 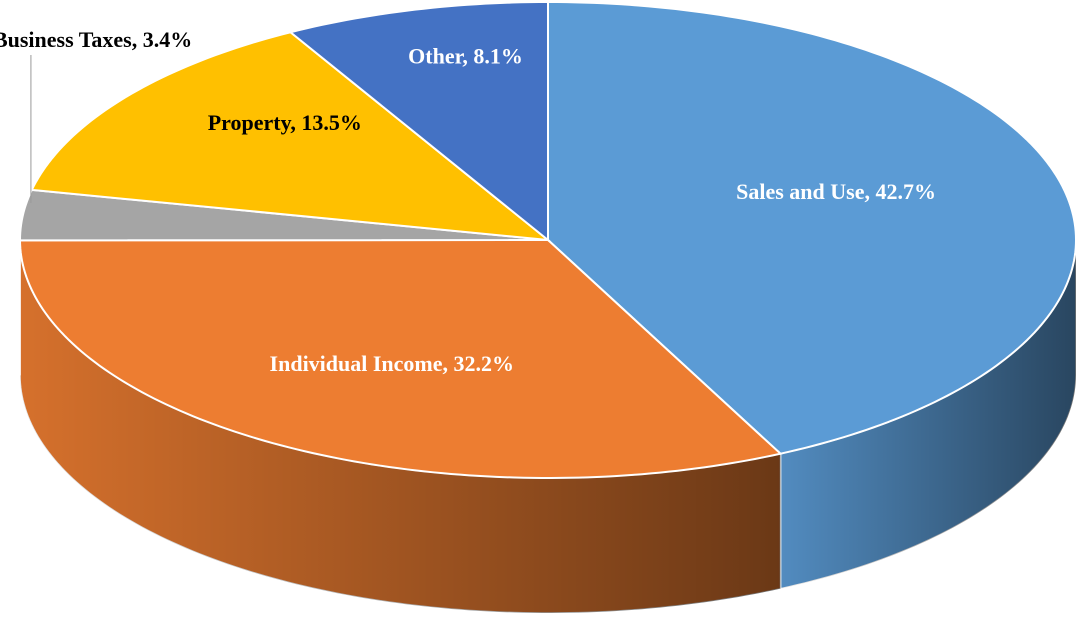 I want to click on data-label: Individual Income, 32.2%, so click(x=392, y=363).